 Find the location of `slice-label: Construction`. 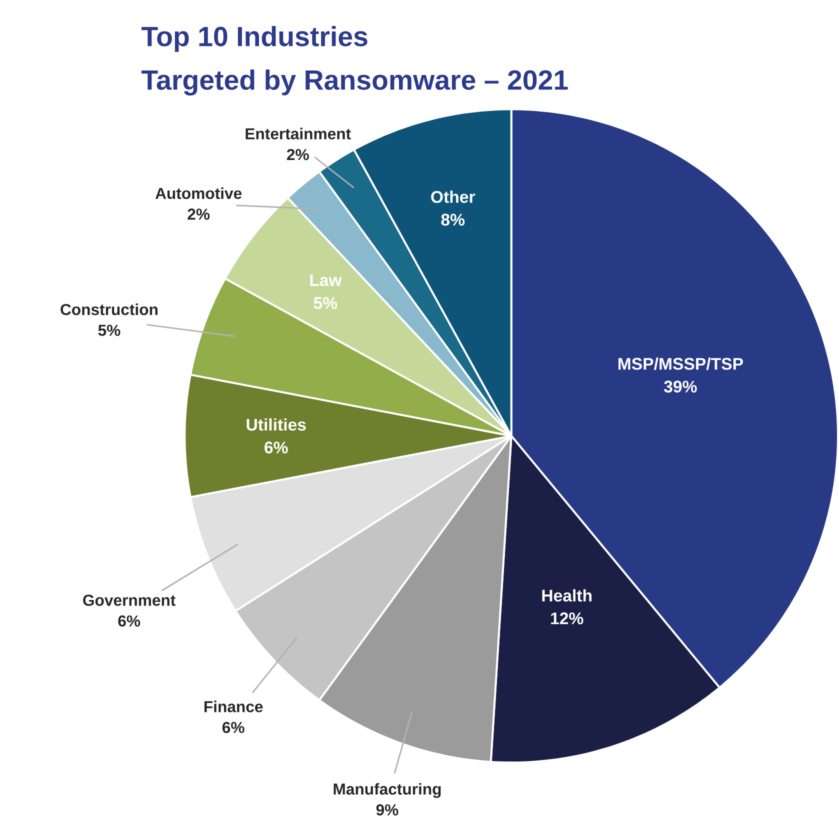

slice-label: Construction is located at coordinates (109, 310).